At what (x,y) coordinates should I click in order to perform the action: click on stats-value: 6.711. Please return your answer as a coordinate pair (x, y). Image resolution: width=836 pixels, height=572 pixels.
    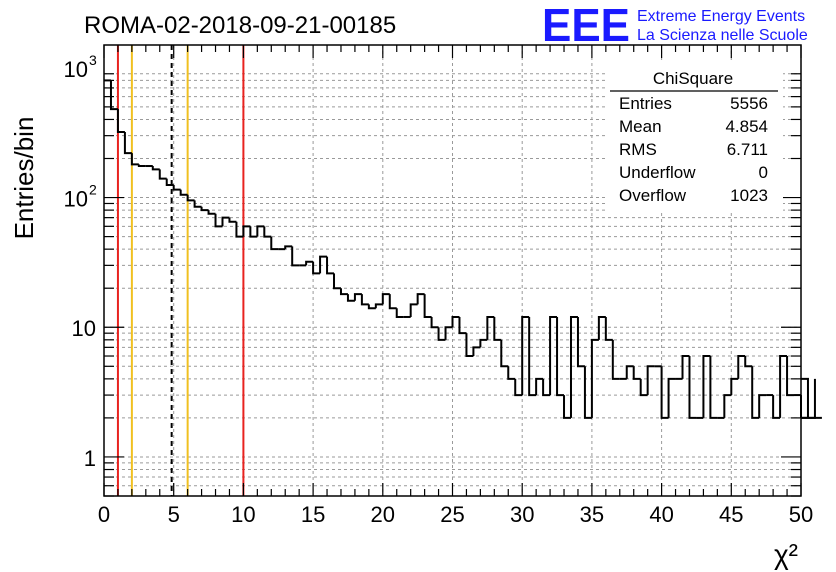
    Looking at the image, I should click on (747, 149).